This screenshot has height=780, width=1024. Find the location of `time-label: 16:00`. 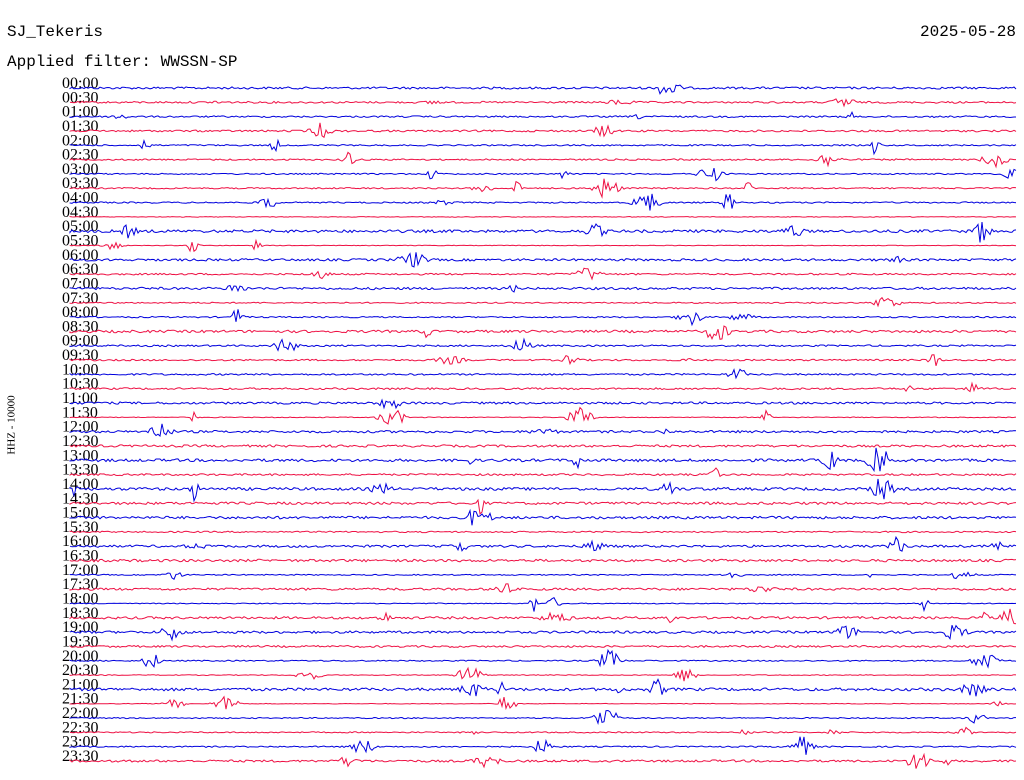

time-label: 16:00 is located at coordinates (80, 541).